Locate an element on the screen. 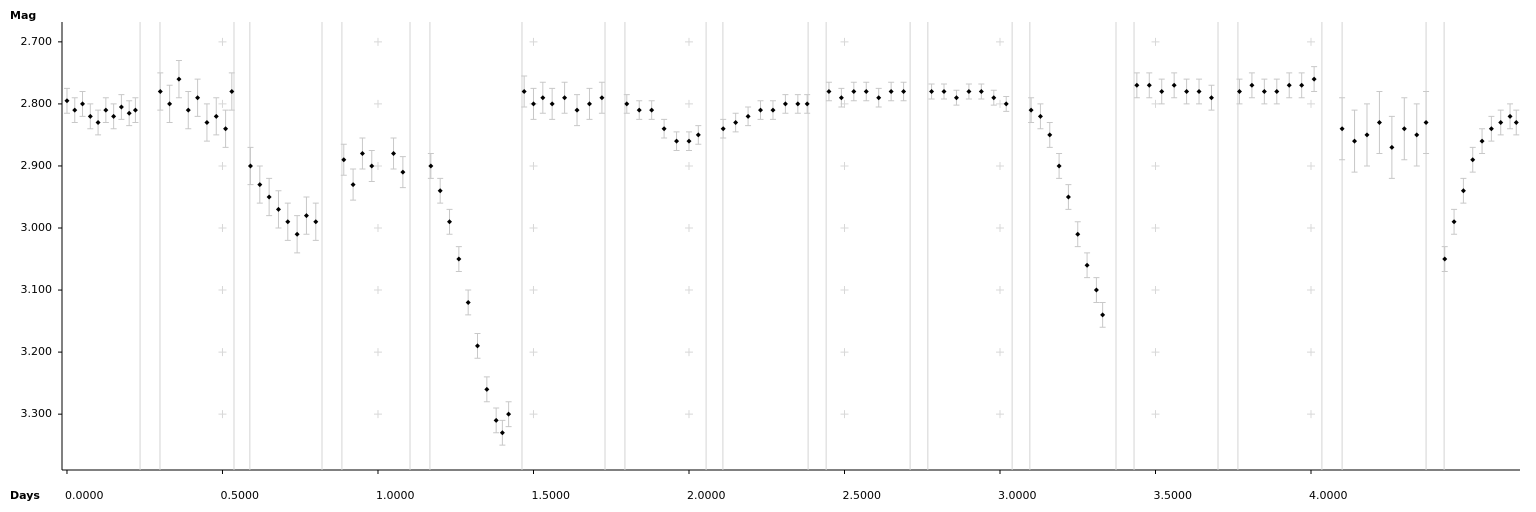  x-tick-label: 0.0000 is located at coordinates (84, 495).